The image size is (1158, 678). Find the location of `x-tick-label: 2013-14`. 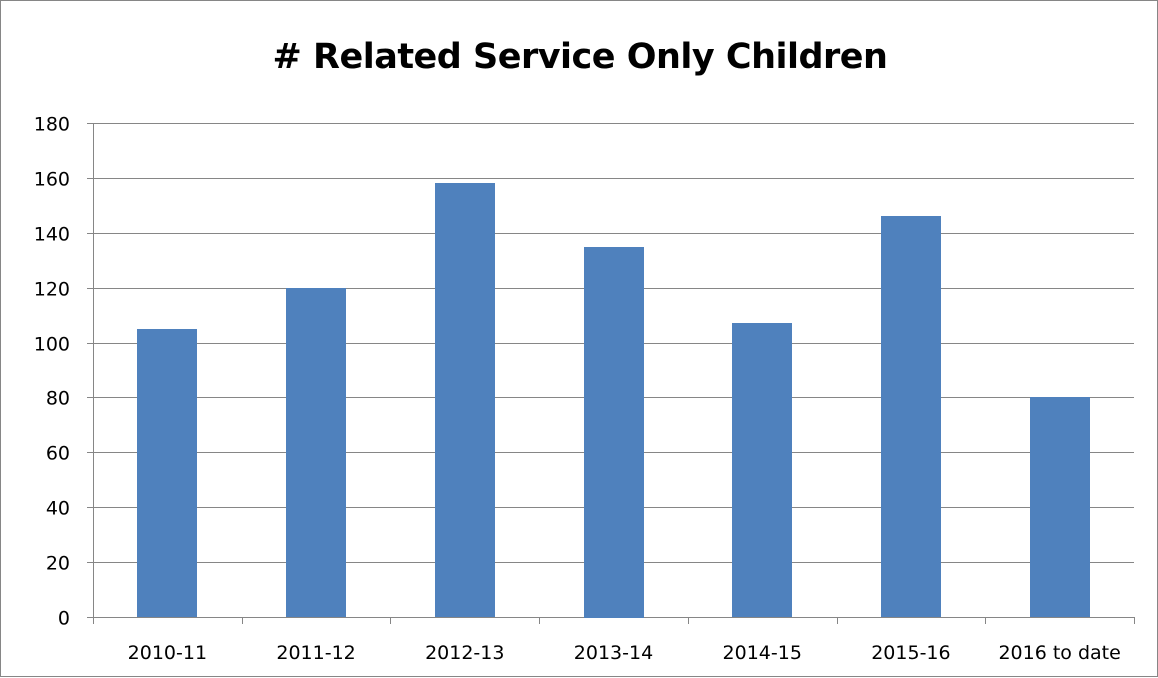

x-tick-label: 2013-14 is located at coordinates (613, 653).